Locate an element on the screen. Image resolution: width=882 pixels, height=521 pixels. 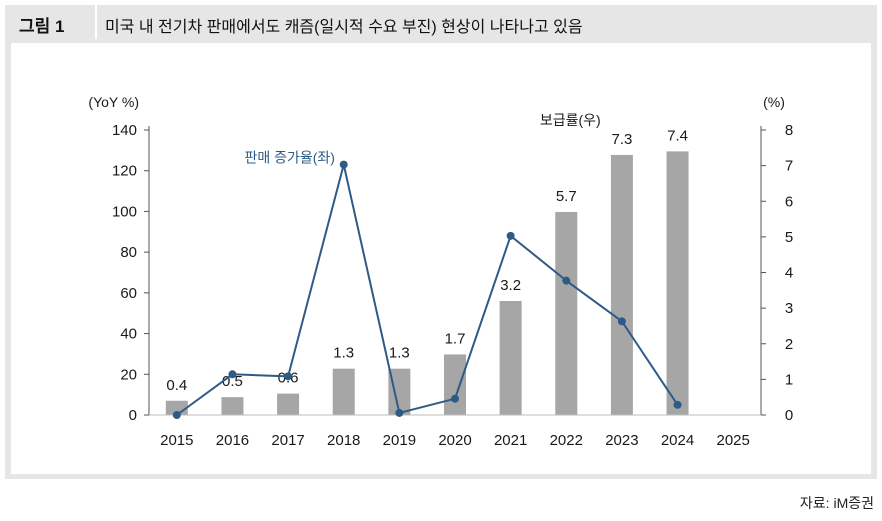
right-axis-tick-label: 4 is located at coordinates (789, 273).